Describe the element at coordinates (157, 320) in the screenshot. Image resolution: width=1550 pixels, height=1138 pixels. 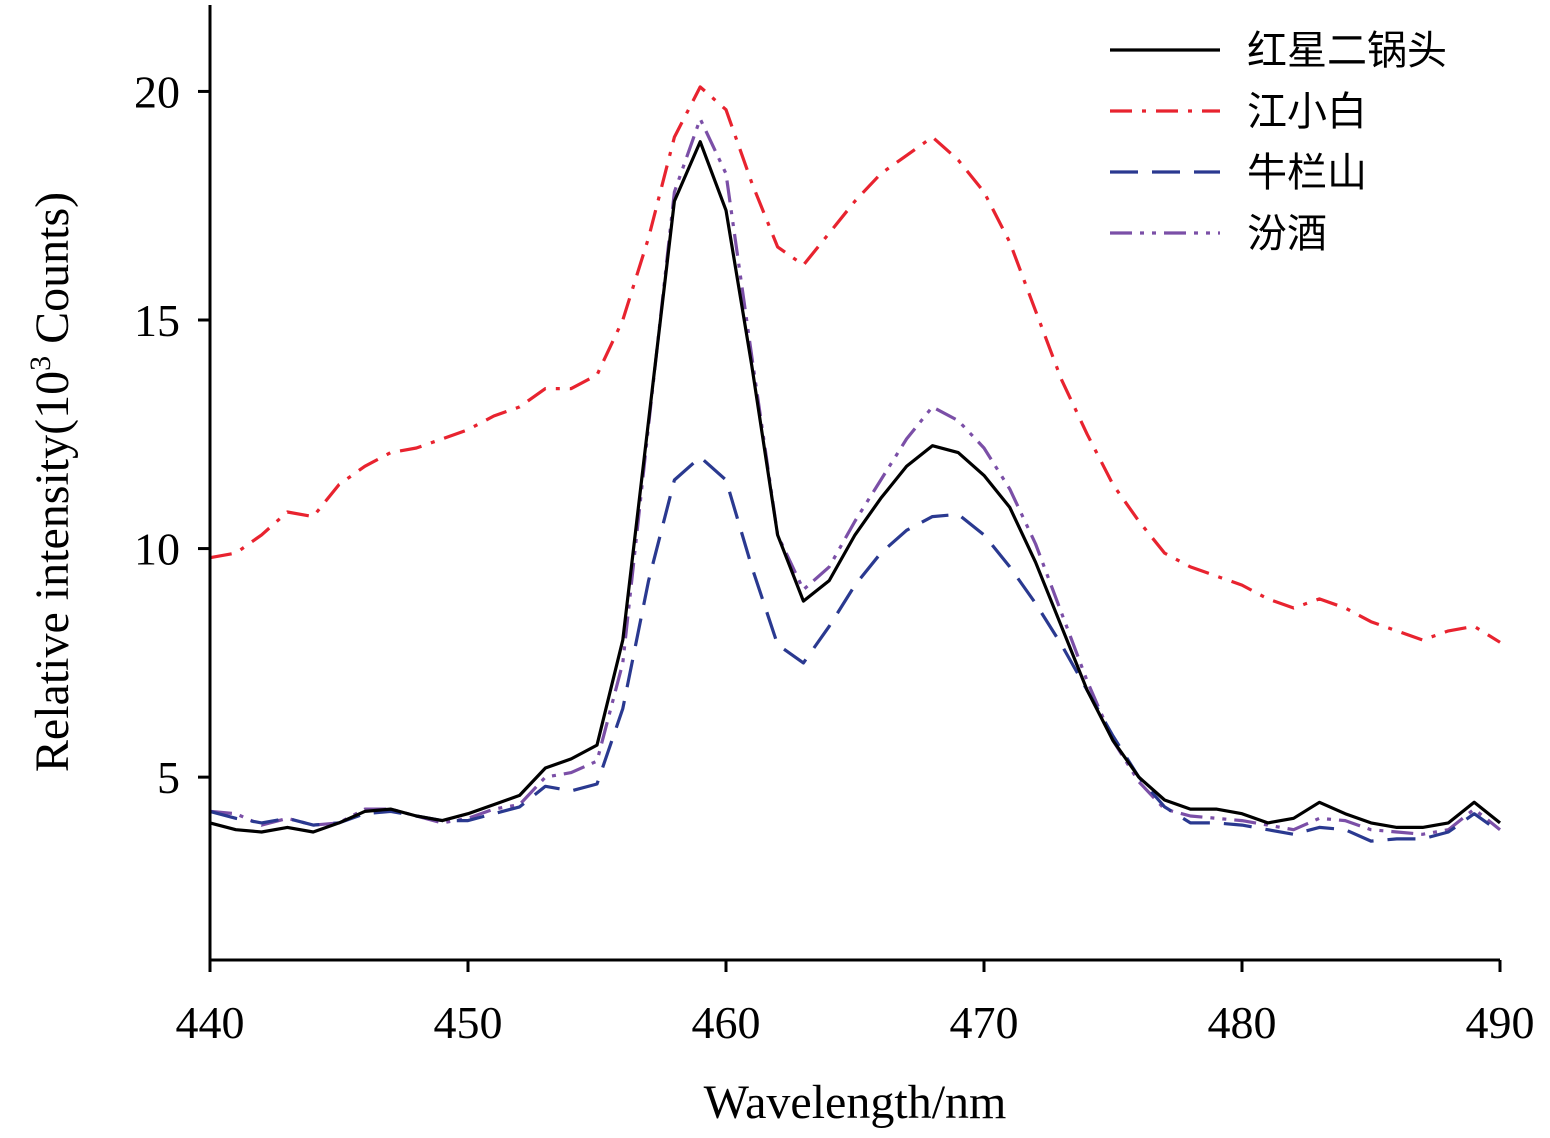
I see `y-tick-label: 15` at that location.